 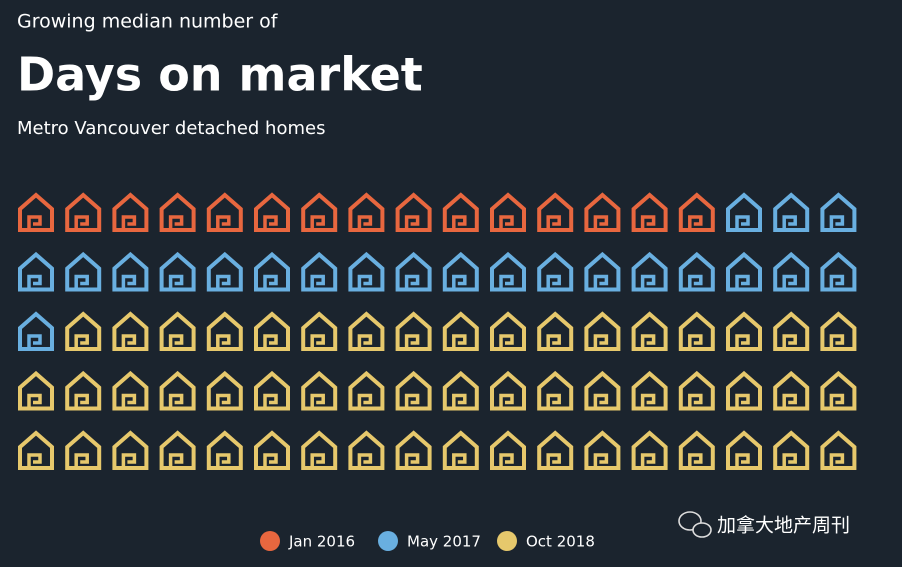 I want to click on chart-subtitle: Metro Vancouver detached homes, so click(x=171, y=128).